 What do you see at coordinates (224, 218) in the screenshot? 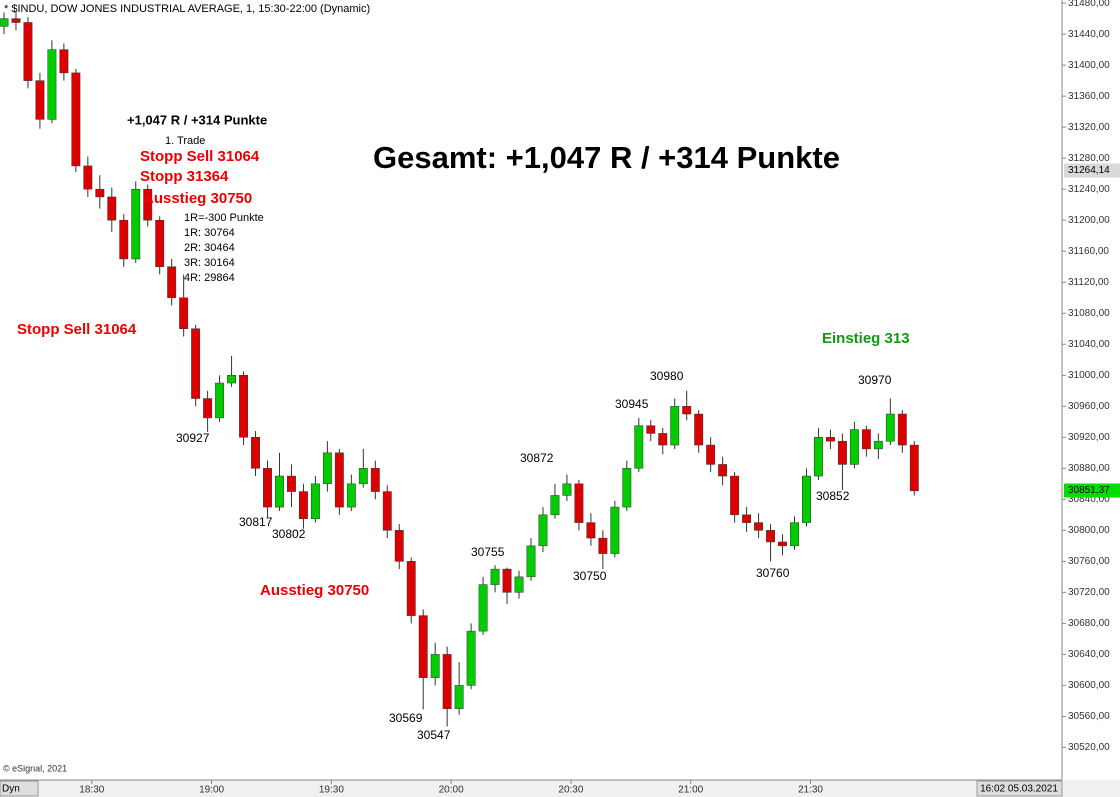
I see `annotation: 1R=-300 Punkte` at bounding box center [224, 218].